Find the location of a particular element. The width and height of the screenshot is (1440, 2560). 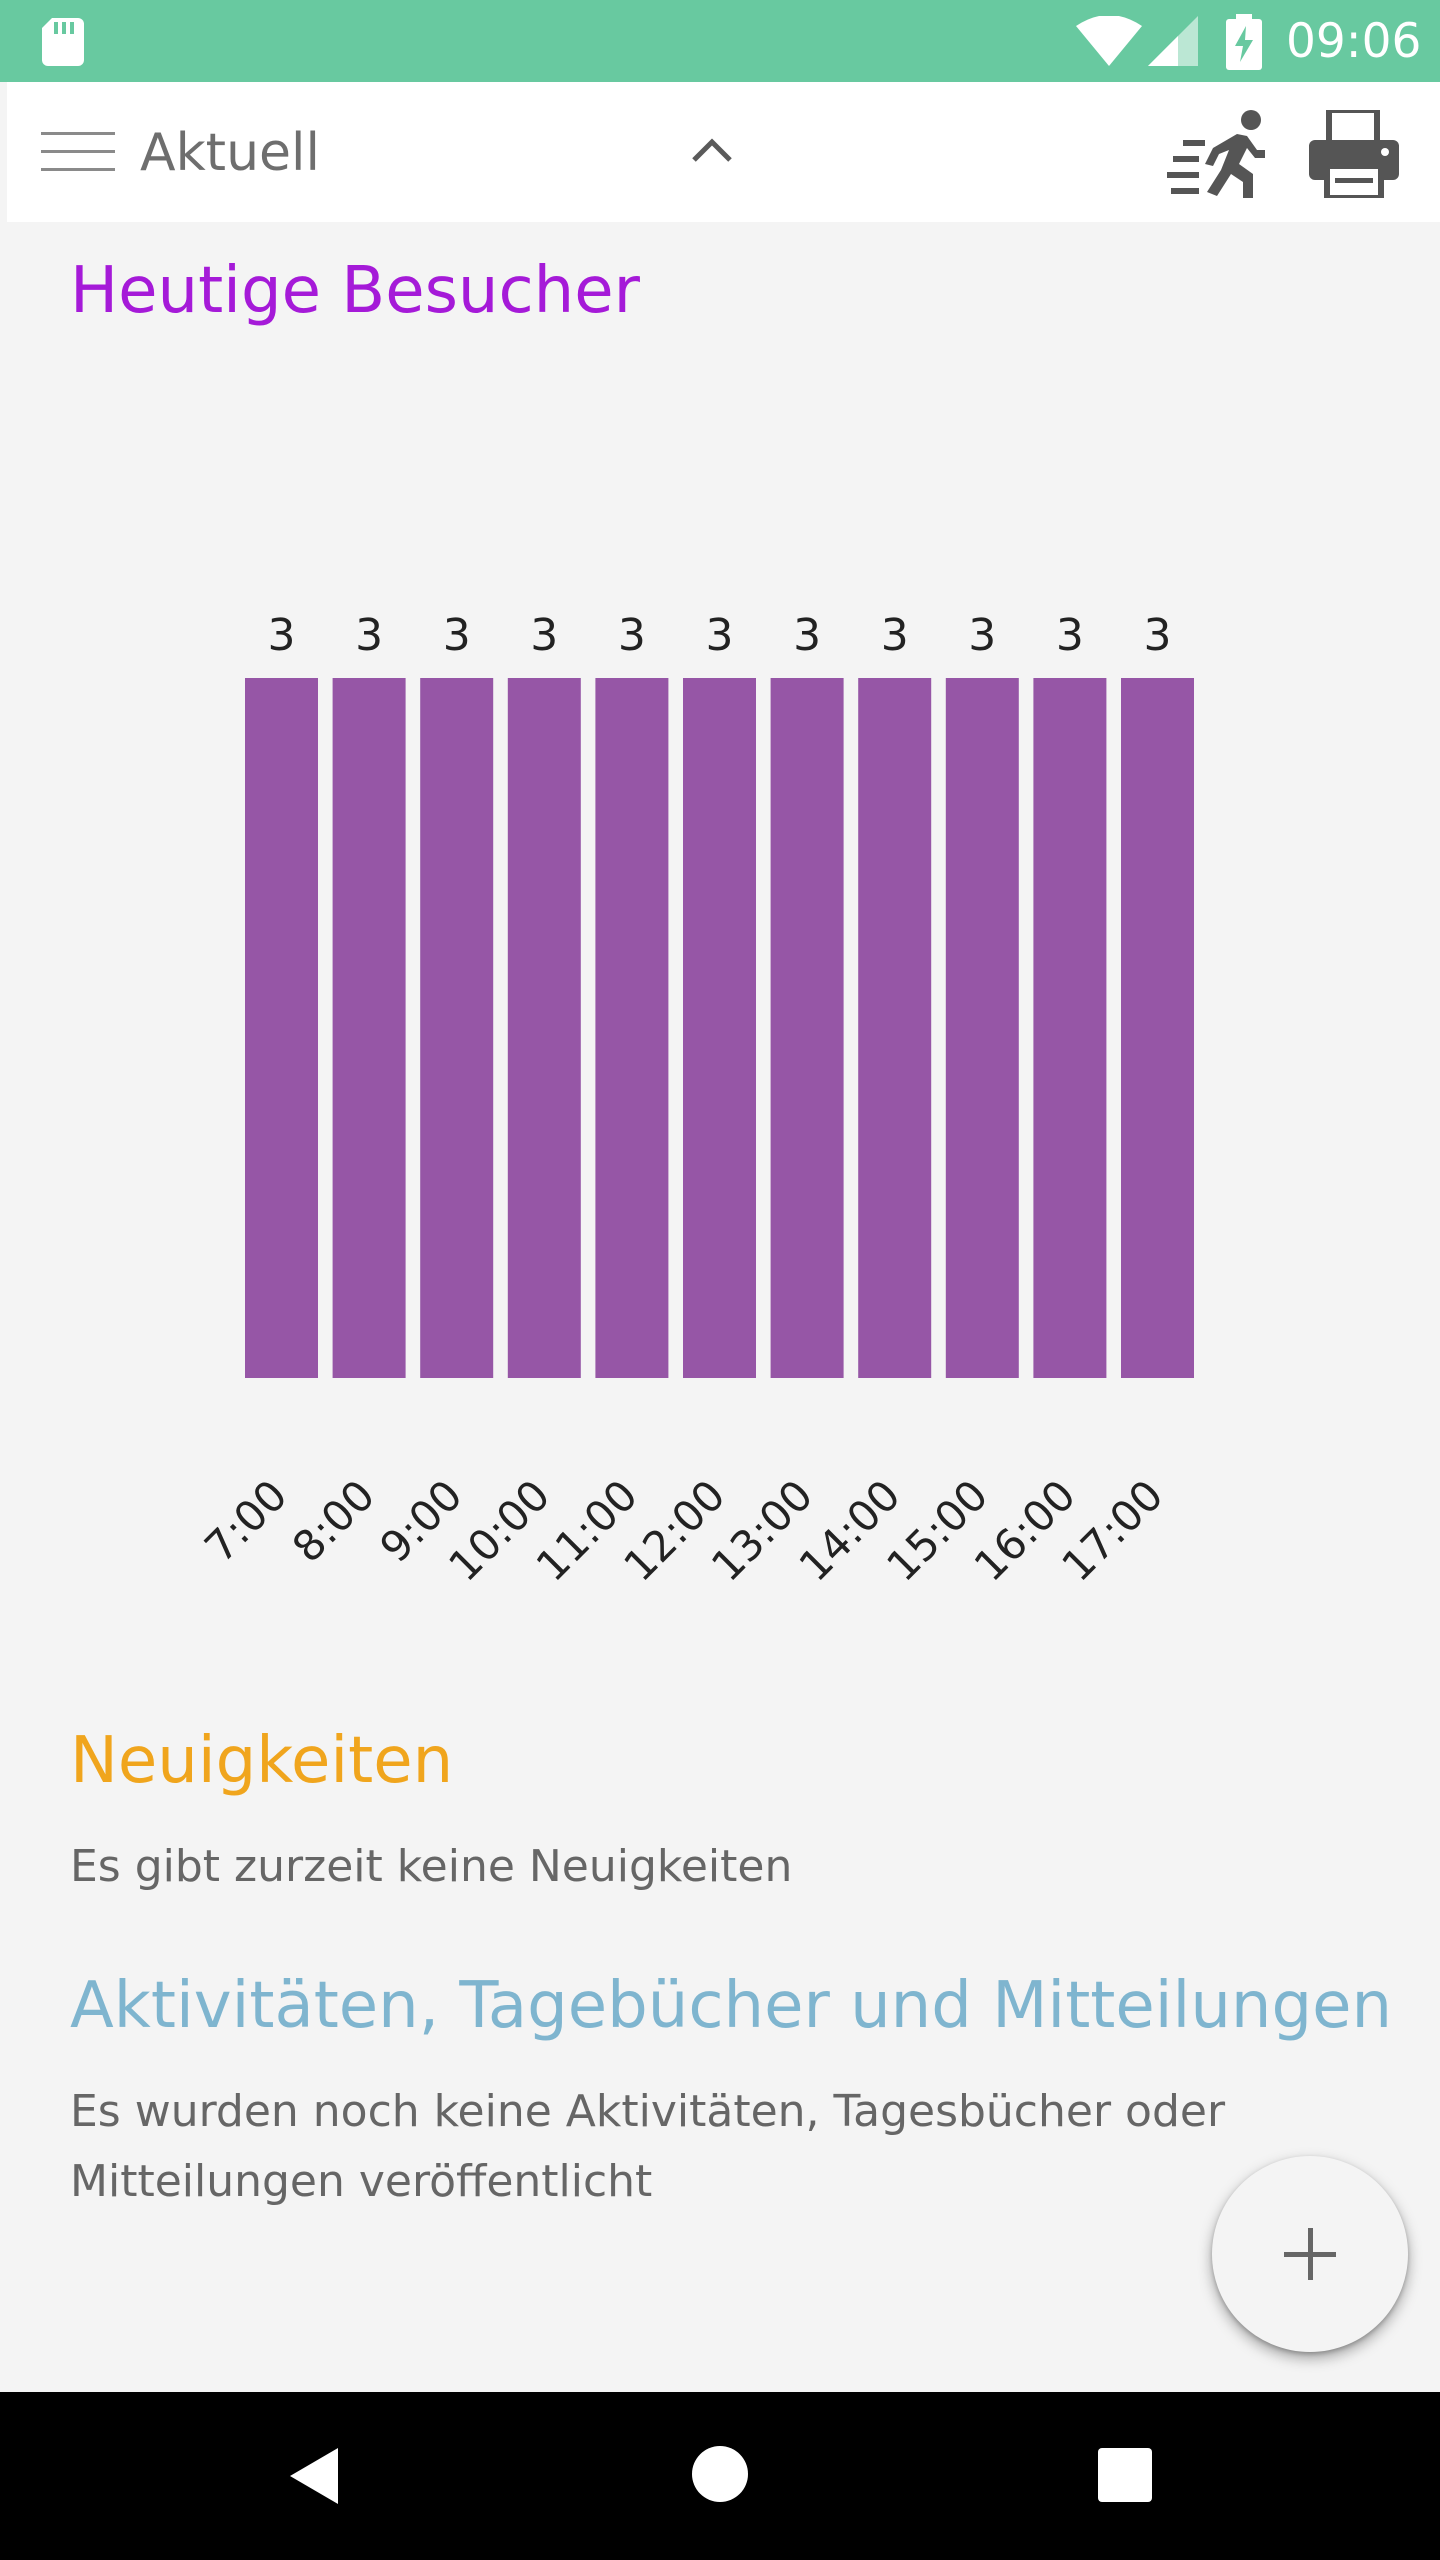

recents-icon is located at coordinates (1125, 2475).